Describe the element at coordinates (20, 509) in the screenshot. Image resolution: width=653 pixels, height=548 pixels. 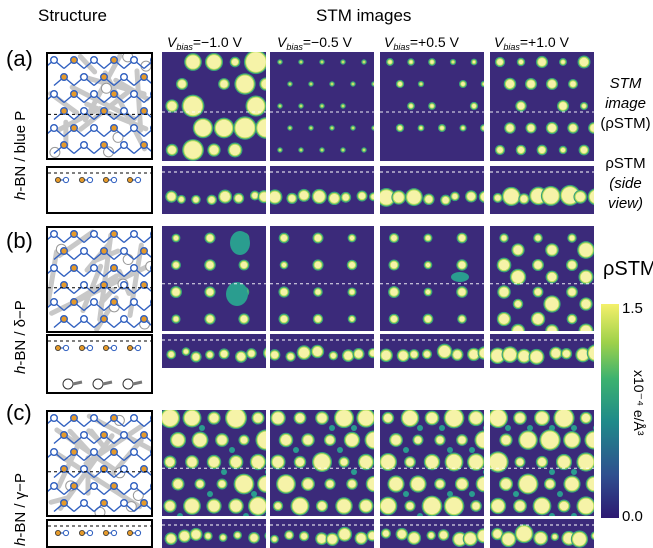
I see `row-label-c: h-BN / γ−P` at that location.